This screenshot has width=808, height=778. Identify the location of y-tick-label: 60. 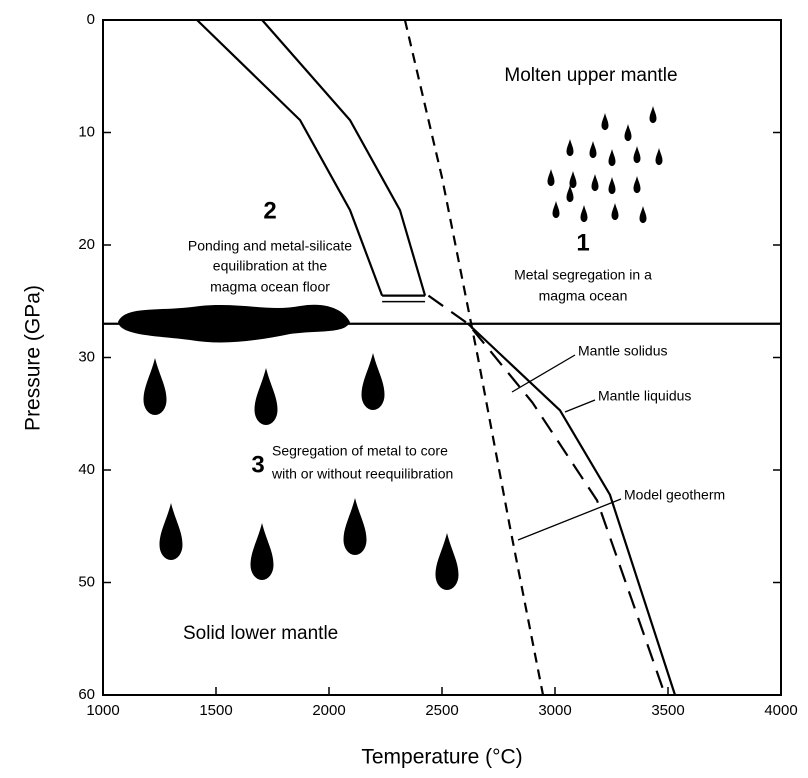
(86, 694).